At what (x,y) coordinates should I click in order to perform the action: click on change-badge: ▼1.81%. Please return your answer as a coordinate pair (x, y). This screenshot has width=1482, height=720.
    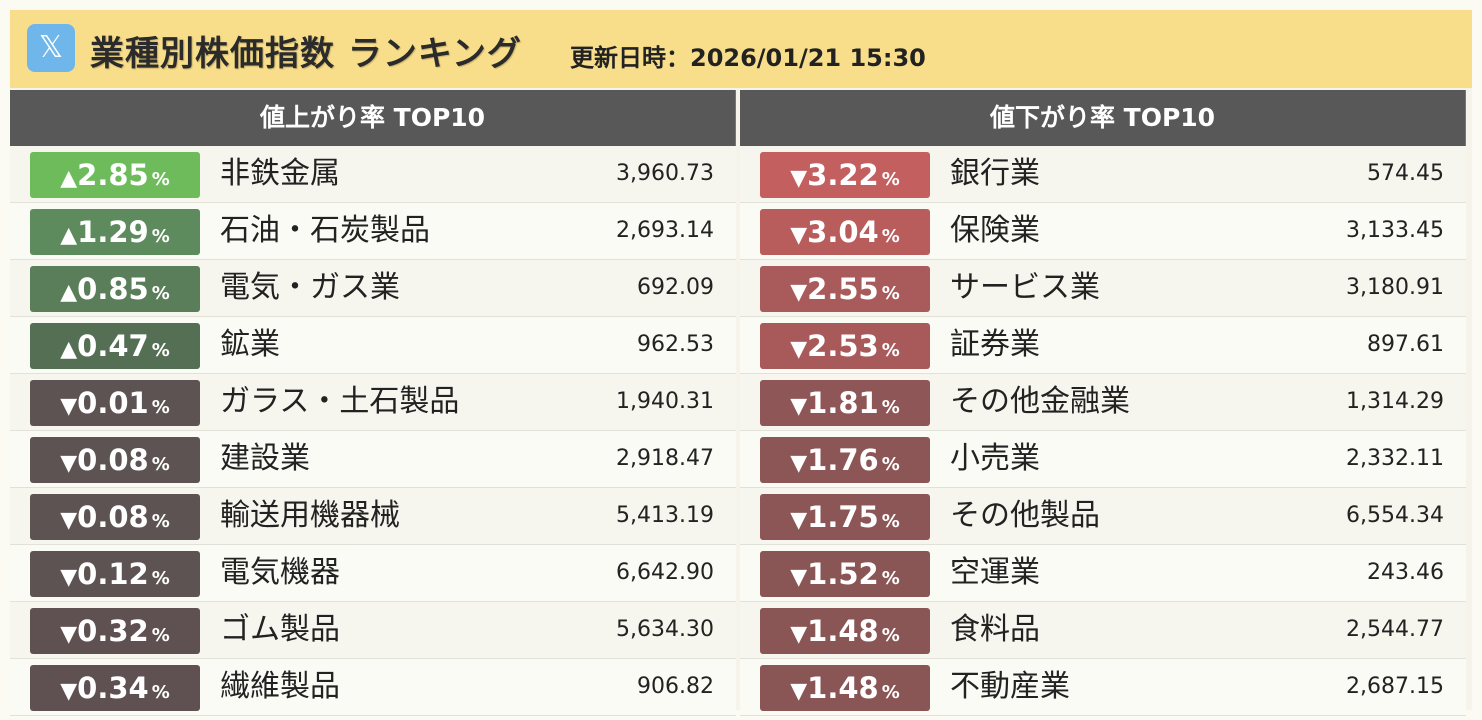
    Looking at the image, I should click on (845, 403).